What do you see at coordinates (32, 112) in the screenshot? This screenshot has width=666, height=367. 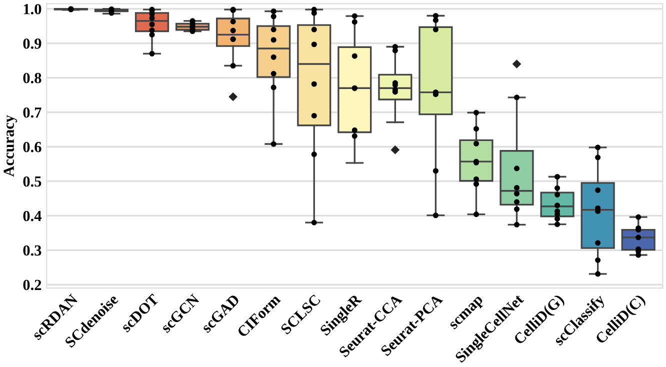 I see `y-tick-label: 0.7` at bounding box center [32, 112].